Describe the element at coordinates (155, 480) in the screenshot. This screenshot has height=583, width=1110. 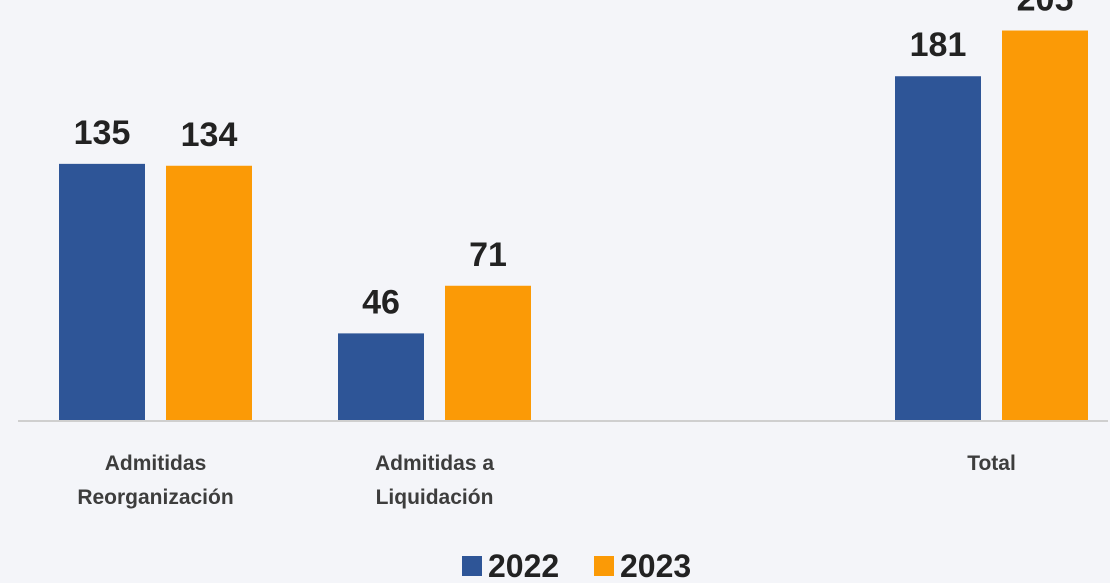
I see `category-label-0: Admitidas Reorganización` at that location.